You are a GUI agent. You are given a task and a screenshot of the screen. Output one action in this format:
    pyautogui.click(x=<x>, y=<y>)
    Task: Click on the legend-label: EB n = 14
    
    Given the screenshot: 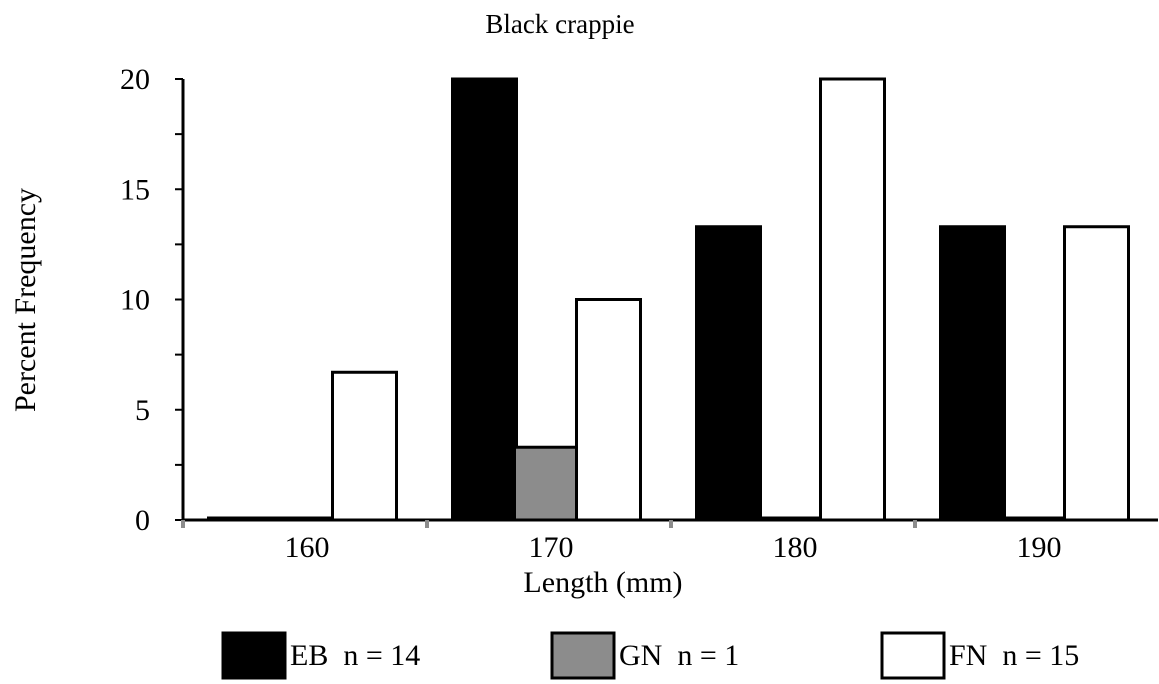 What is the action you would take?
    pyautogui.click(x=355, y=655)
    